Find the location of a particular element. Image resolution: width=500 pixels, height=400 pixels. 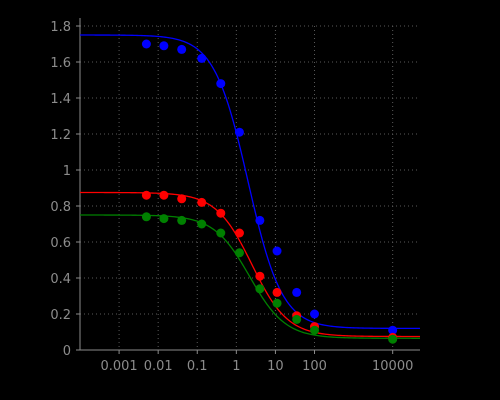

y-tick-label: 1.4 is located at coordinates (60, 99).